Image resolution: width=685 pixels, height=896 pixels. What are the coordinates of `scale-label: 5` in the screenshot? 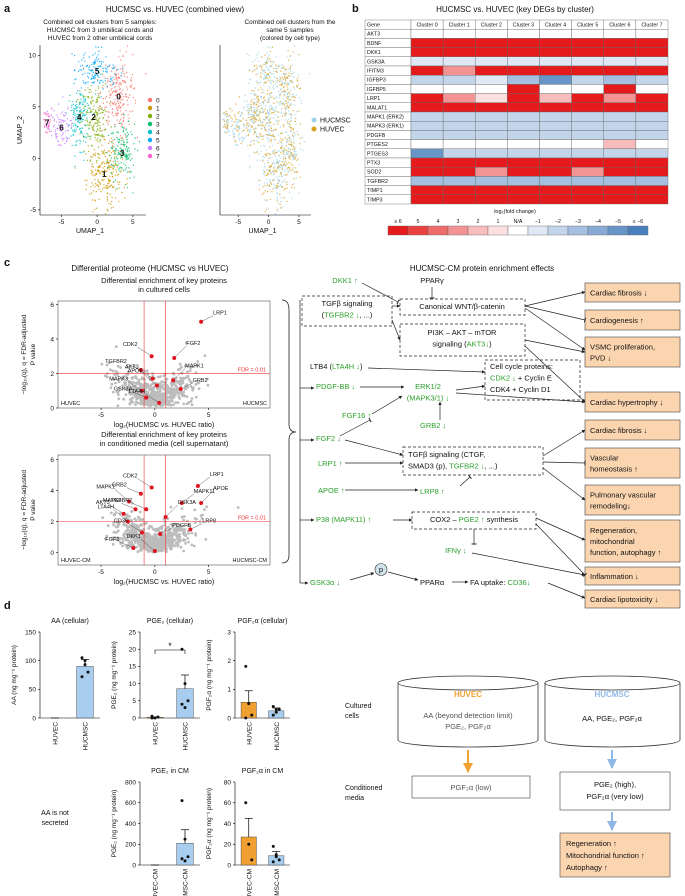 It's located at (418, 222).